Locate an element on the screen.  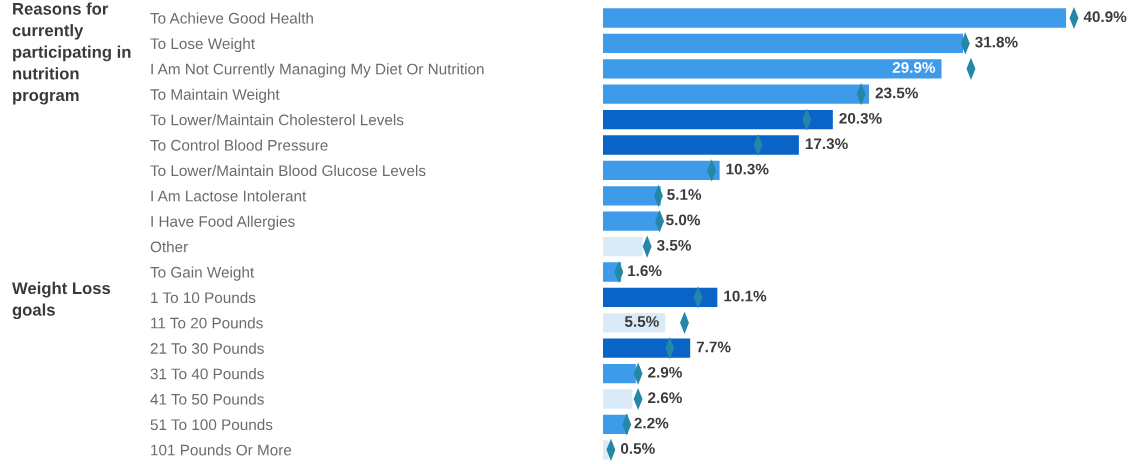
data-label: 0.5% is located at coordinates (637, 448).